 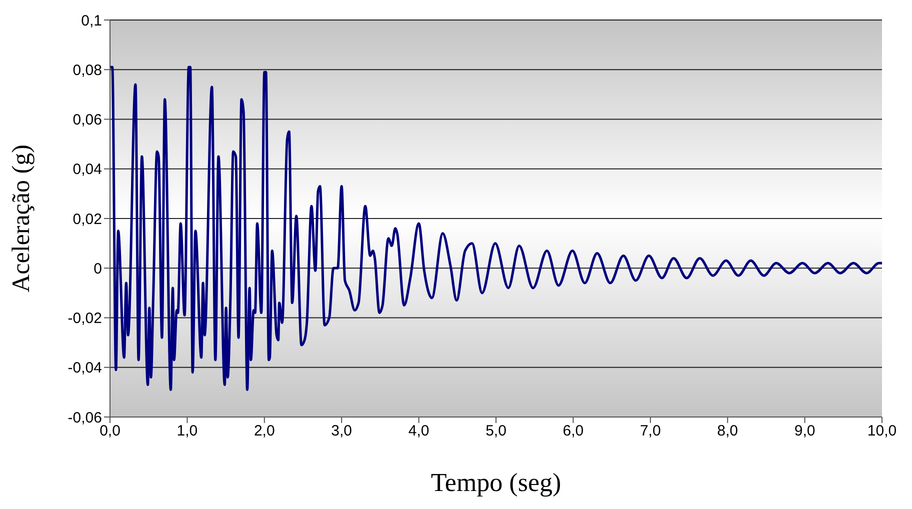 I want to click on y-tick-label: 0,06, so click(x=87, y=120).